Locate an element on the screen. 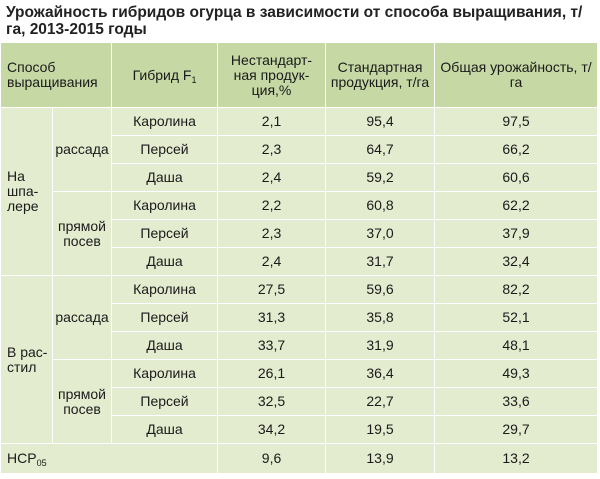 The image size is (600, 479). group-label: На шпа-лере is located at coordinates (26, 191).